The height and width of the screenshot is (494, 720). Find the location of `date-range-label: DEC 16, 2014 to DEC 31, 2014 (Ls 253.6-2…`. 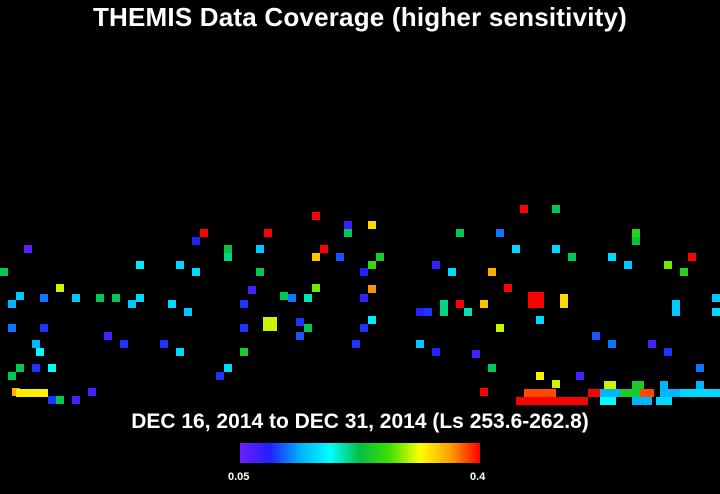

date-range-label: DEC 16, 2014 to DEC 31, 2014 (Ls 253.6-2… is located at coordinates (360, 421).